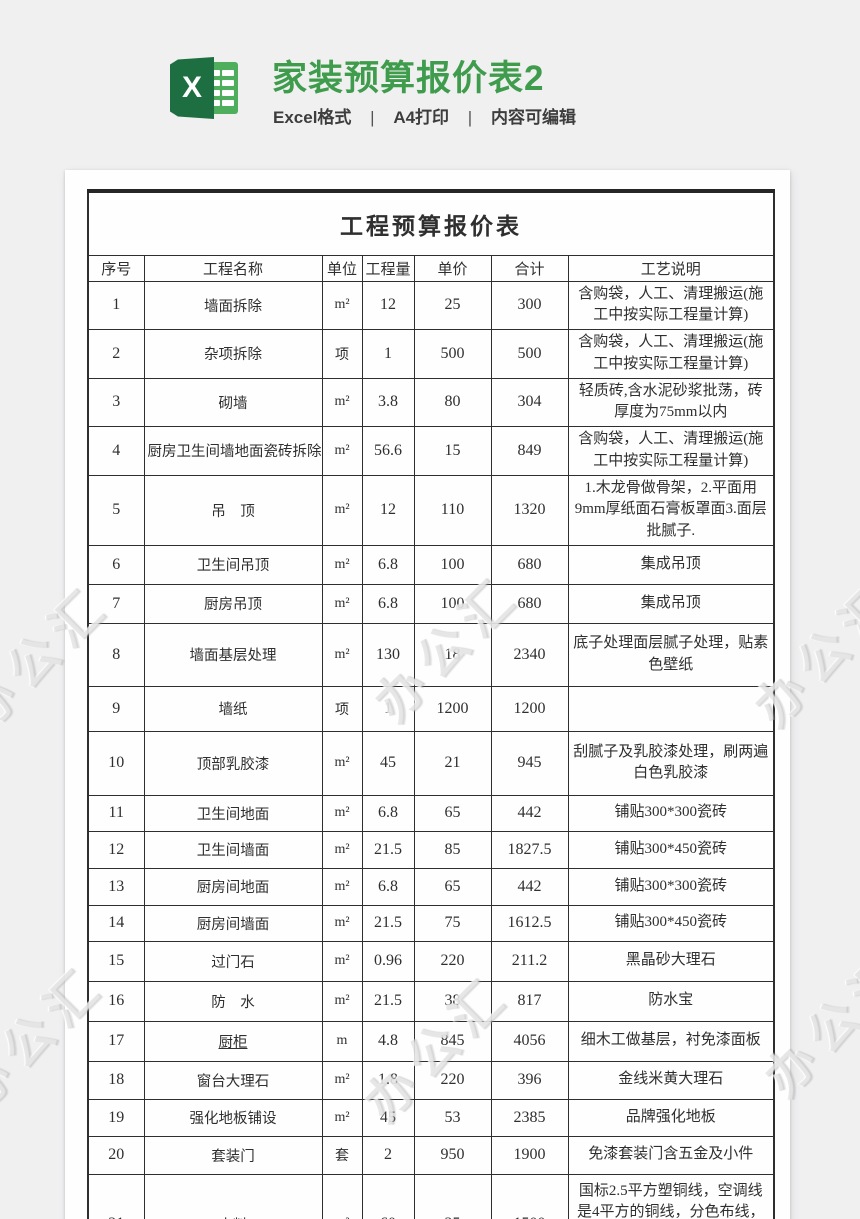 The width and height of the screenshot is (860, 1219). I want to click on cell-unit: 项, so click(342, 354).